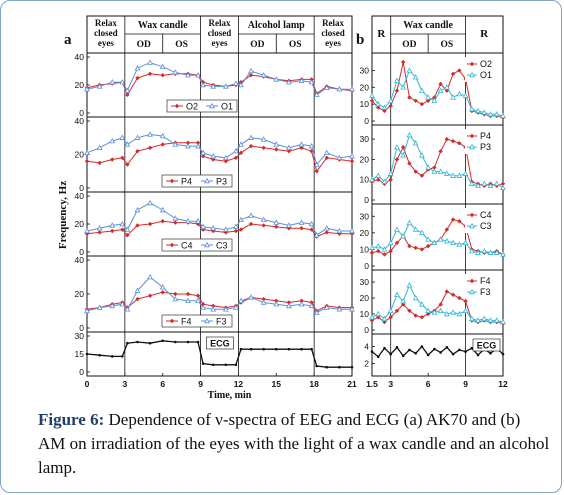 The width and height of the screenshot is (564, 495). Describe the element at coordinates (106, 33) in the screenshot. I see `panel-a-header-label: closed` at that location.